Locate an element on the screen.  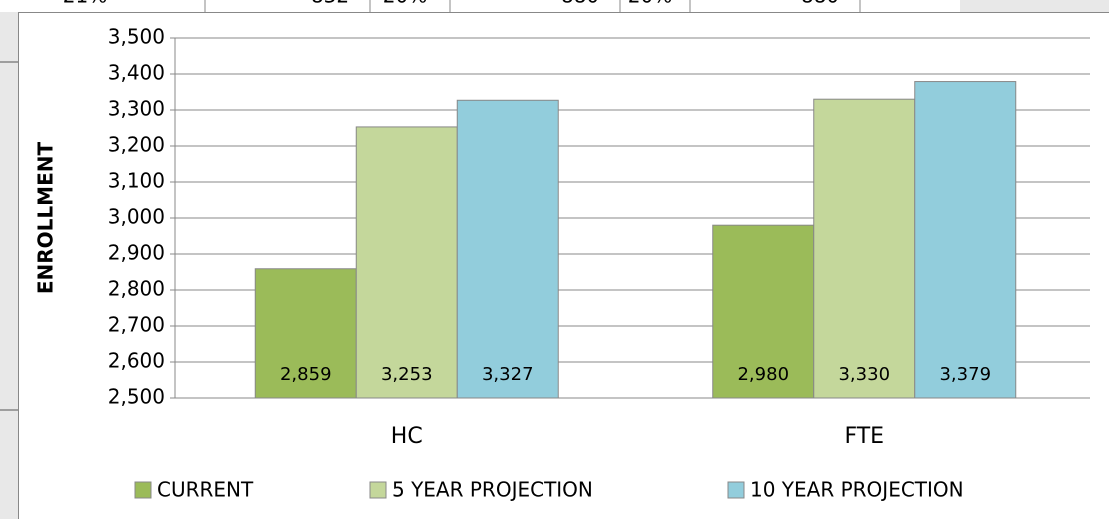
data-label: 3,327 is located at coordinates (508, 374).